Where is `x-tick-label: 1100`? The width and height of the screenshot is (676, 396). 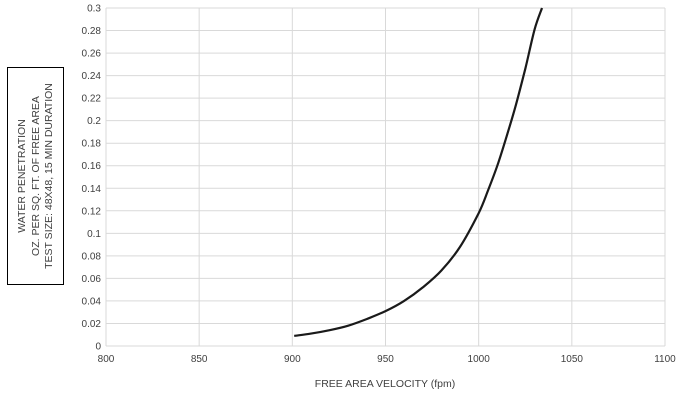 x-tick-label: 1100 is located at coordinates (665, 359).